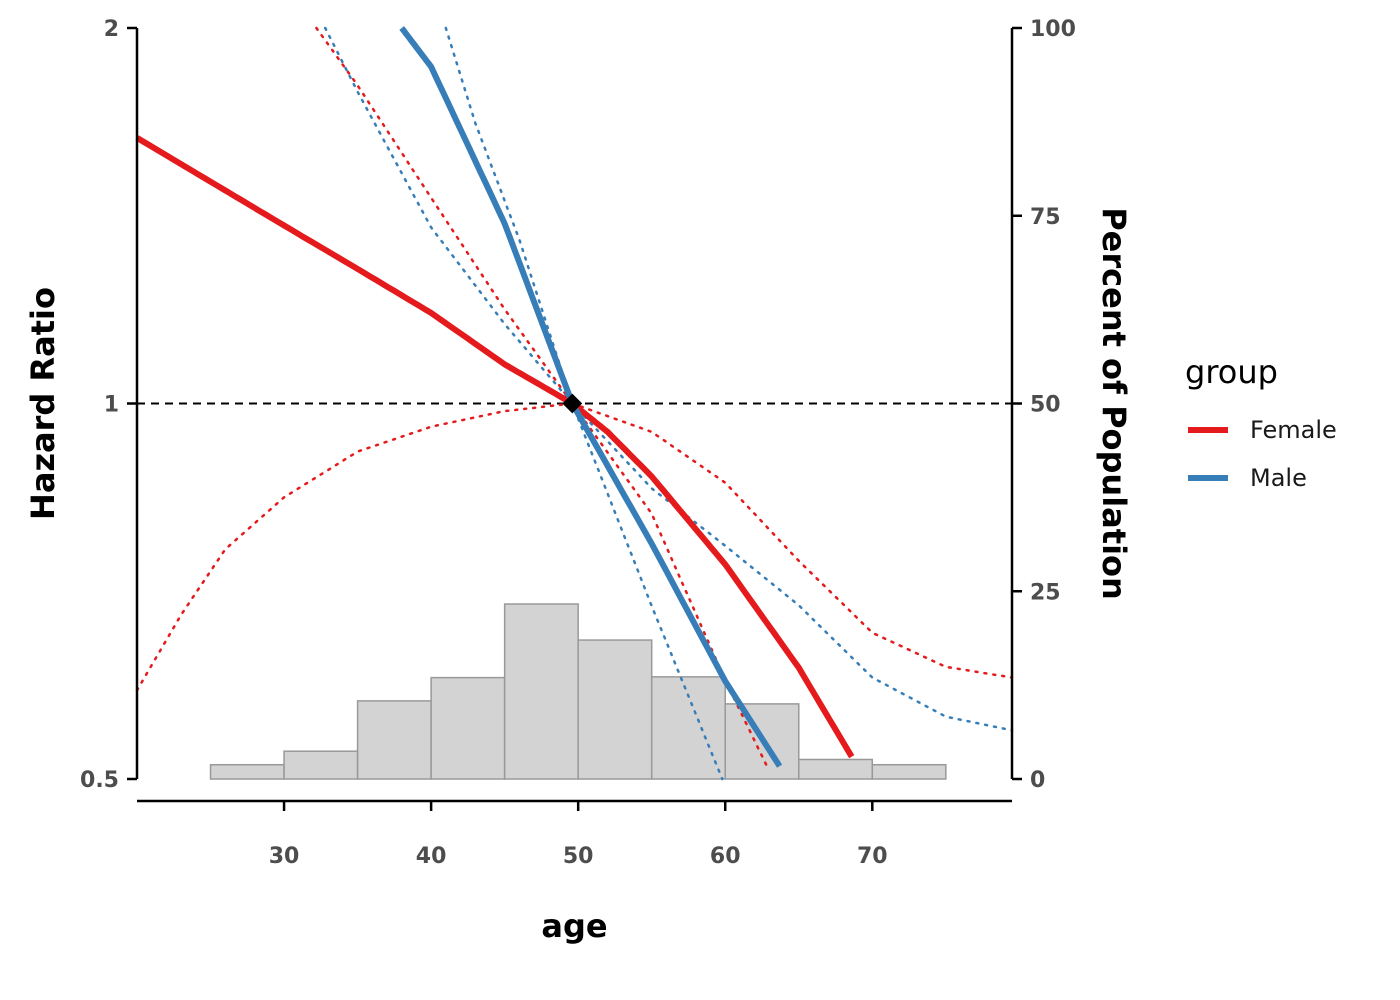 The width and height of the screenshot is (1400, 1000). Describe the element at coordinates (1045, 217) in the screenshot. I see `y2-tick-label: 75` at that location.